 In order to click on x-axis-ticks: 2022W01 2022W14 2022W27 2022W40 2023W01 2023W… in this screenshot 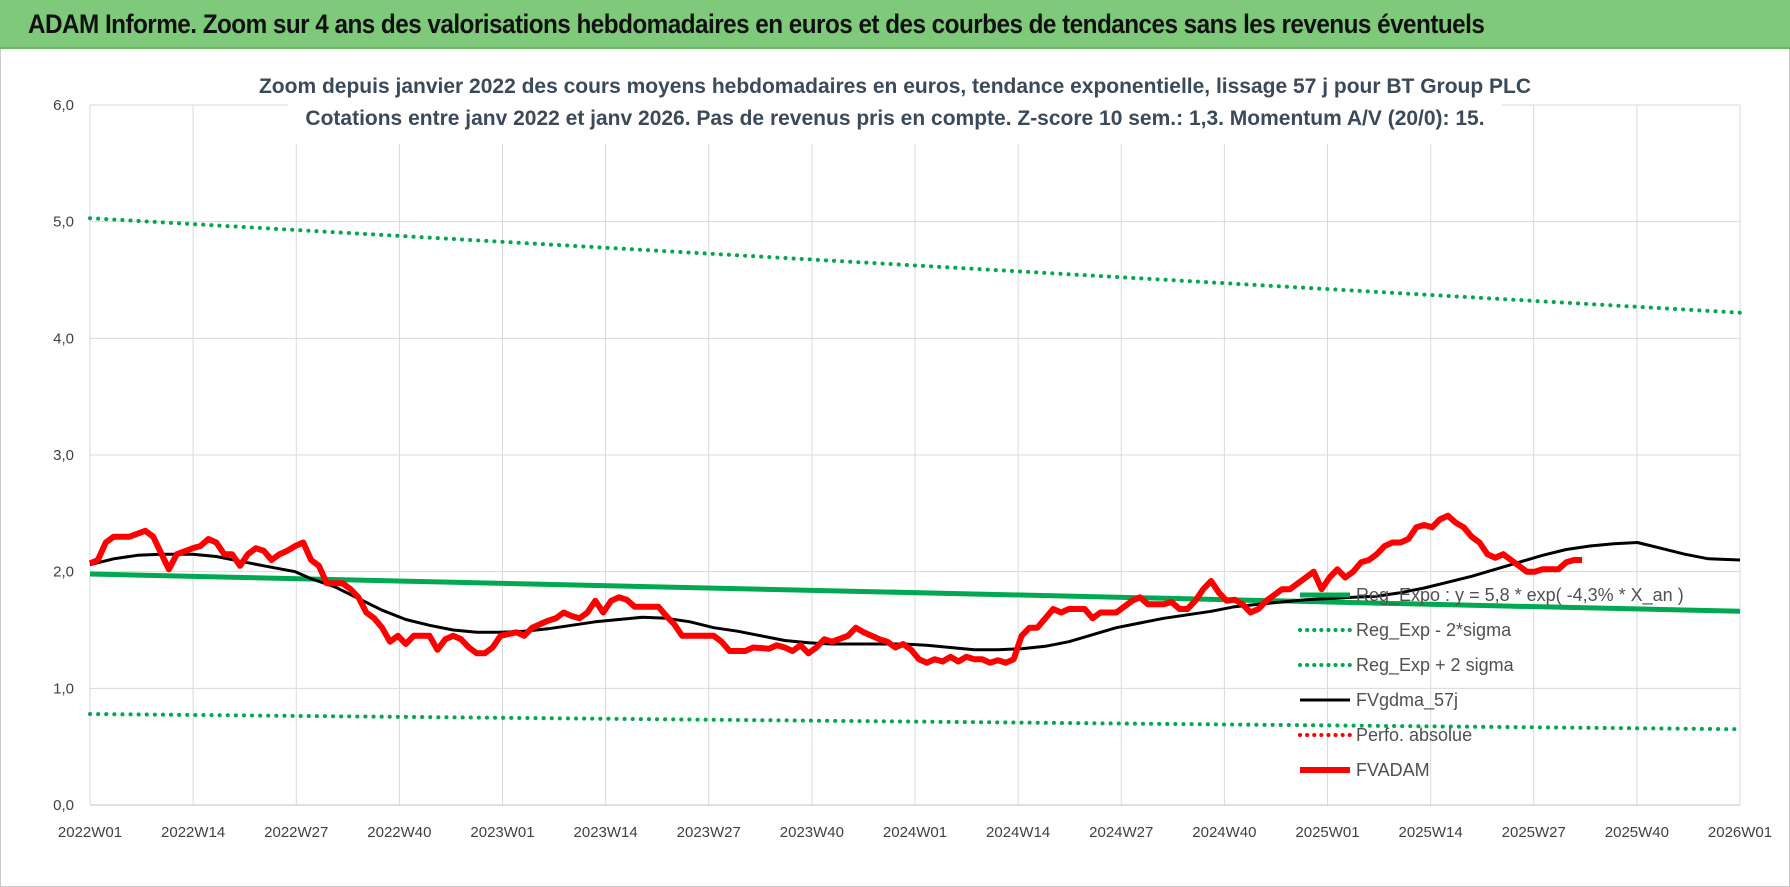, I will do `click(915, 832)`.